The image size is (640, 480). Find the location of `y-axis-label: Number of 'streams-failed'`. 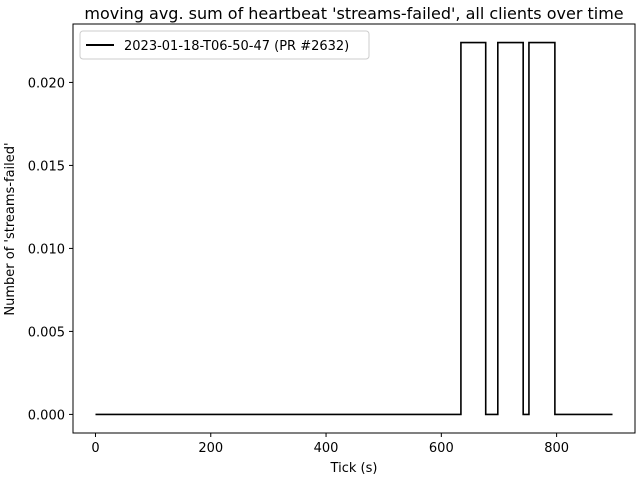

y-axis-label: Number of 'streams-failed' is located at coordinates (10, 228).